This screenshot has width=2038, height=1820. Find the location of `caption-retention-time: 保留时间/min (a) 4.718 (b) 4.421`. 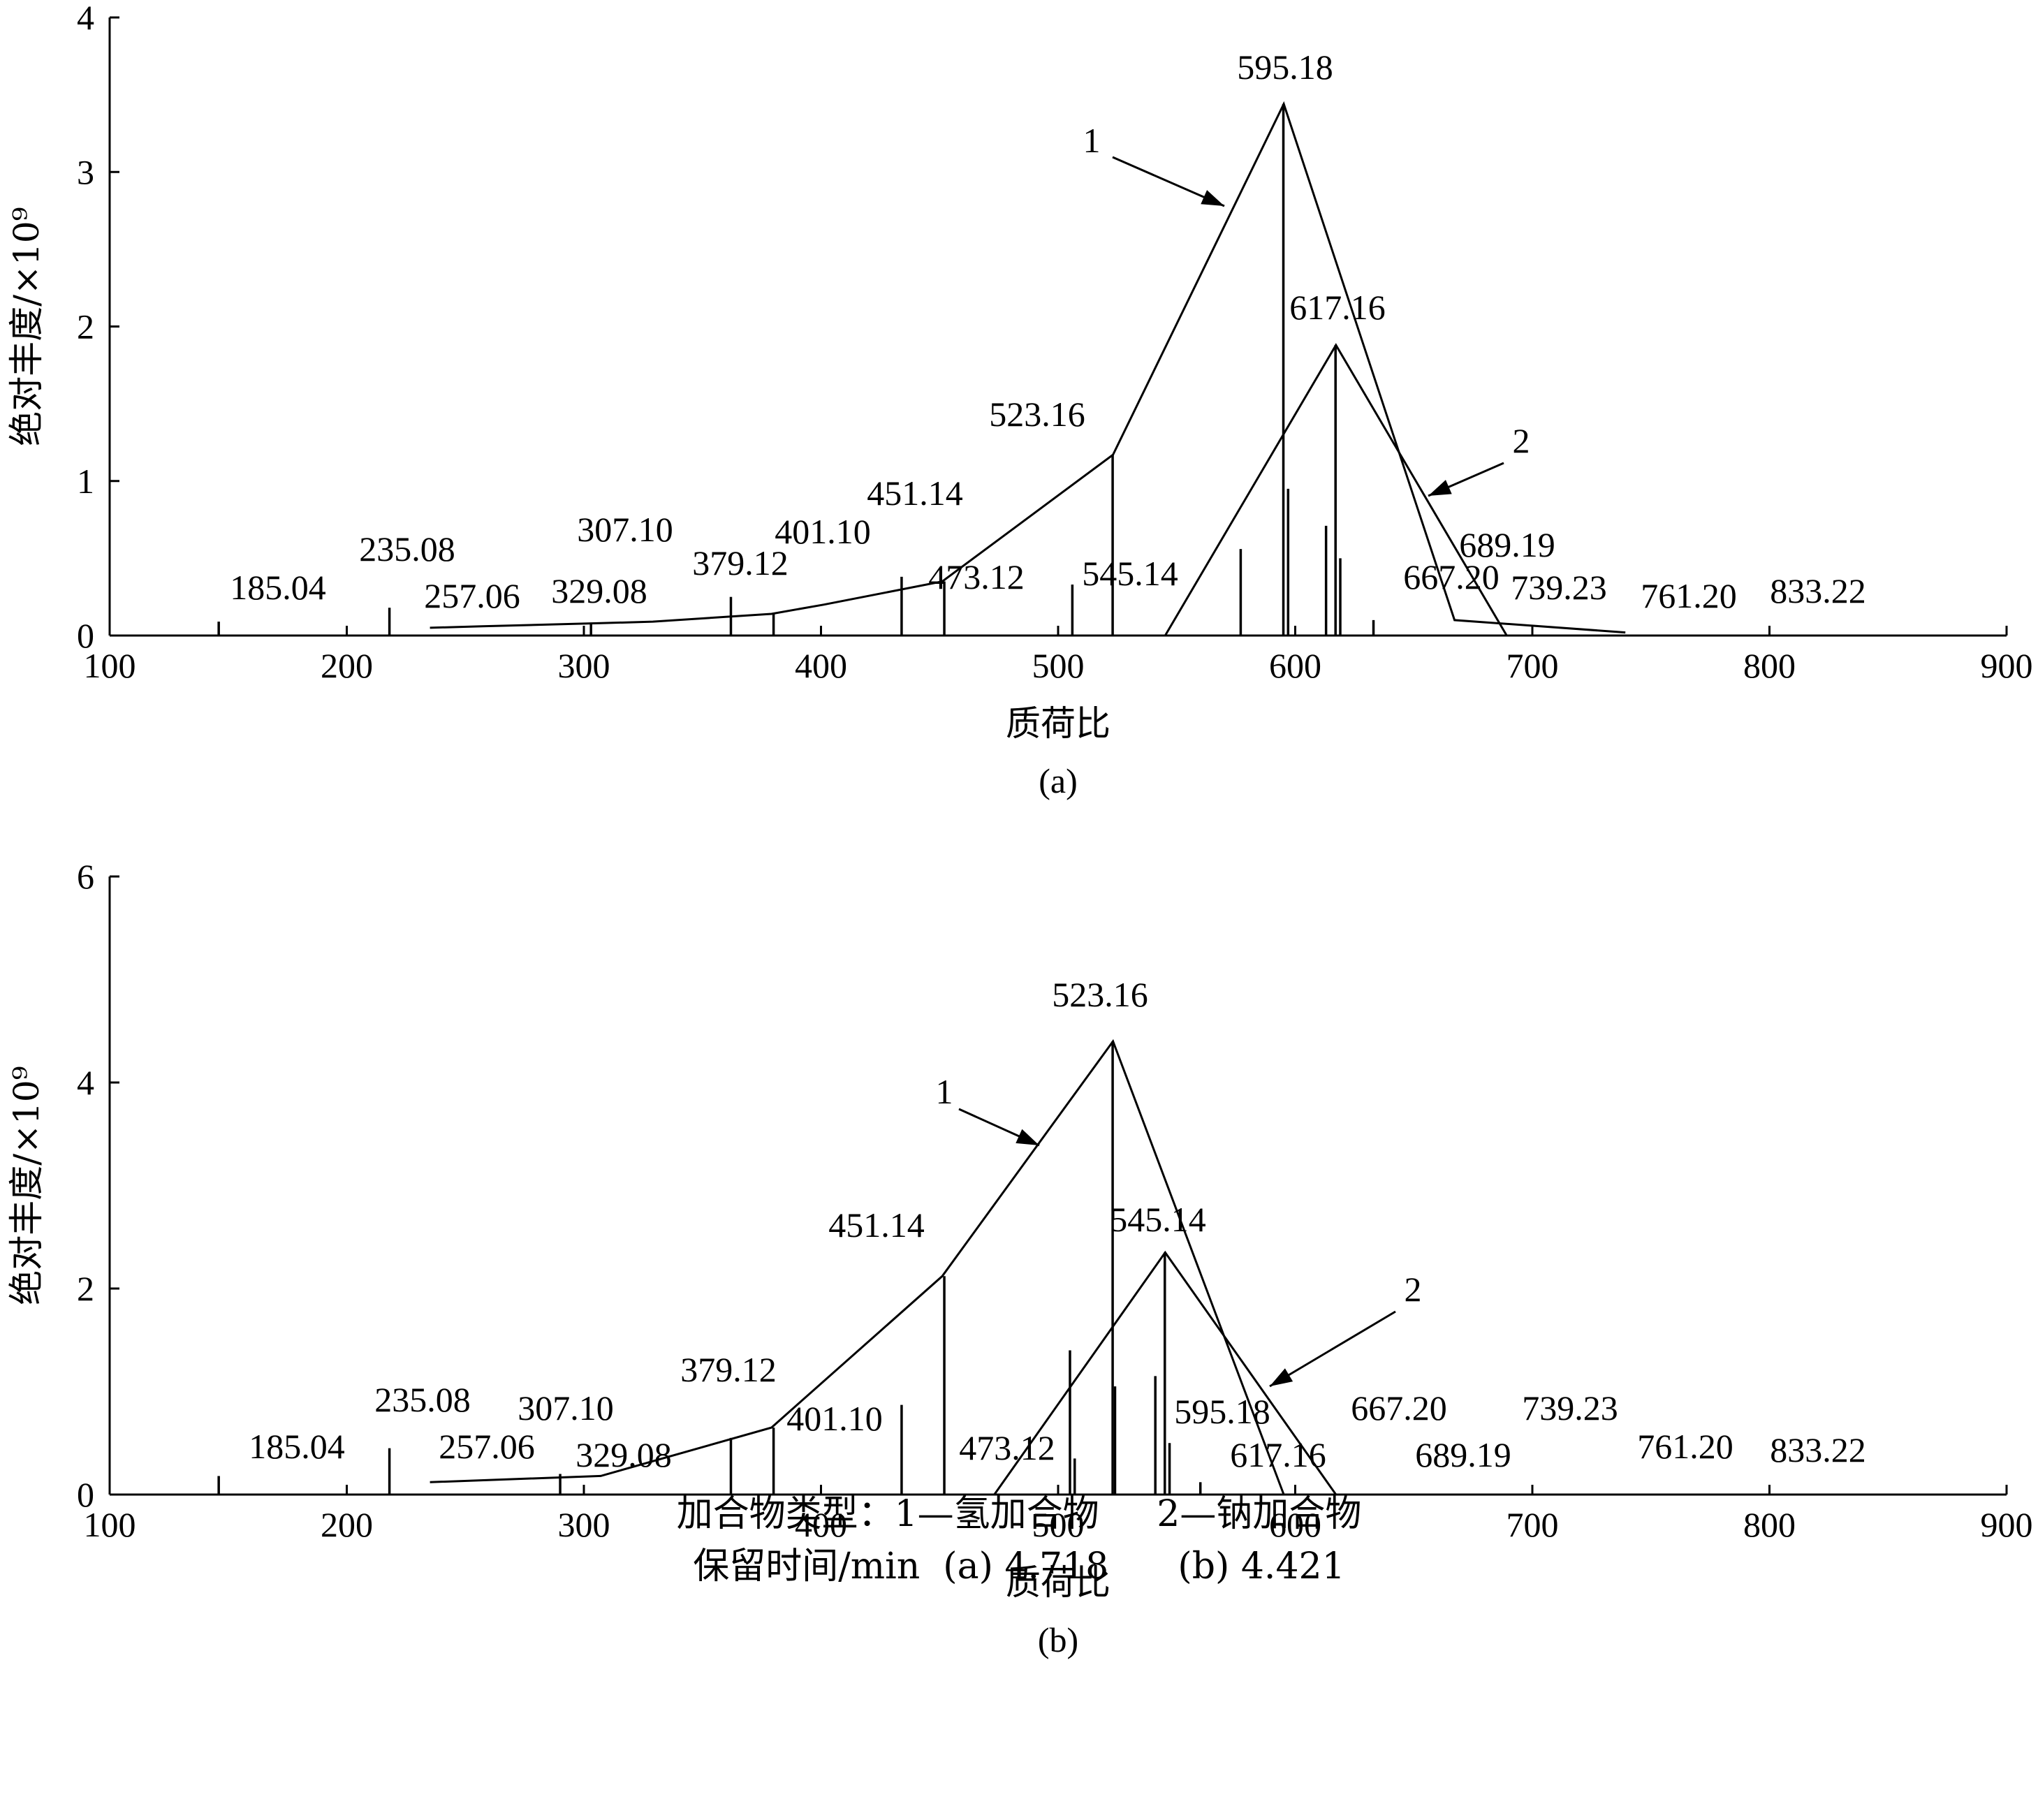

caption-retention-time: 保留时间/min (a) 4.718 (b) 4.421 is located at coordinates (1019, 1567).